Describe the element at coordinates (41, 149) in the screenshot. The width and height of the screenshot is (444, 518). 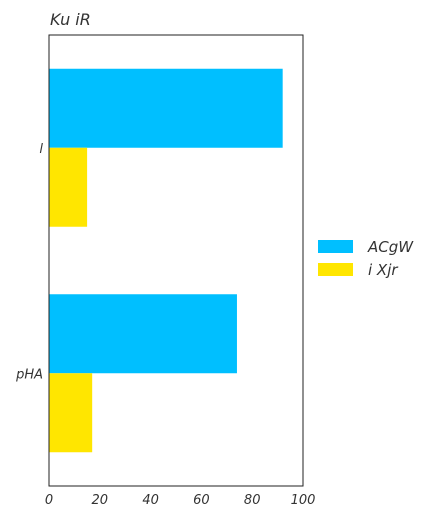
I see `y-tick-label: l` at that location.